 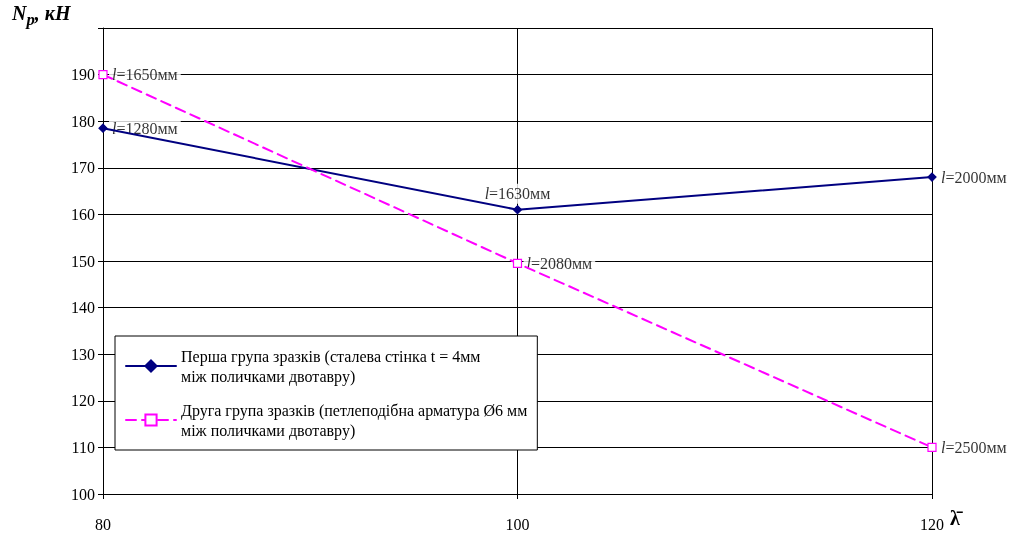 I want to click on y-axis-title: N$_{p}$, кН, so click(x=41, y=16).